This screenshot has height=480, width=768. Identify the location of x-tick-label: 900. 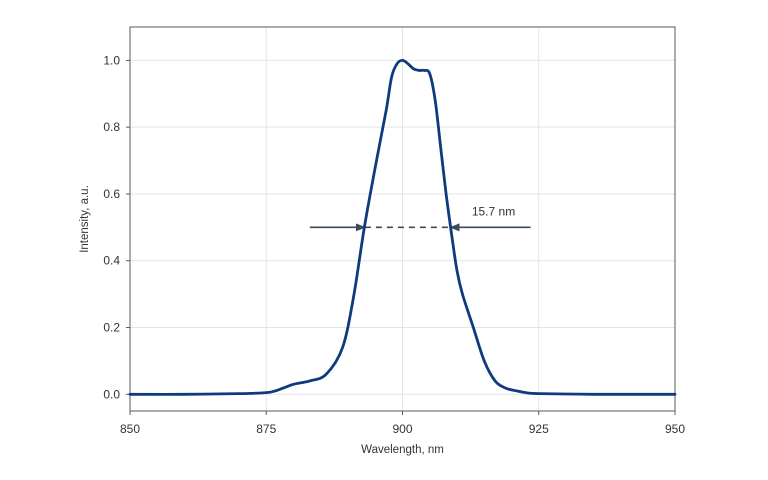
(402, 429).